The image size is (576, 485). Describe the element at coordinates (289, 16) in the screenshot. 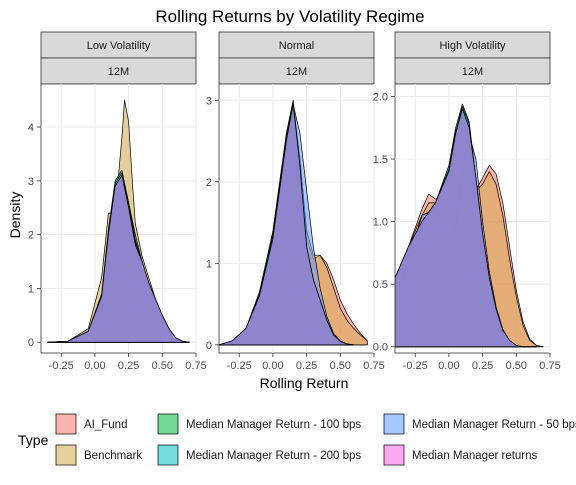

I see `chart-title: Rolling Returns by Volatility Regime` at that location.